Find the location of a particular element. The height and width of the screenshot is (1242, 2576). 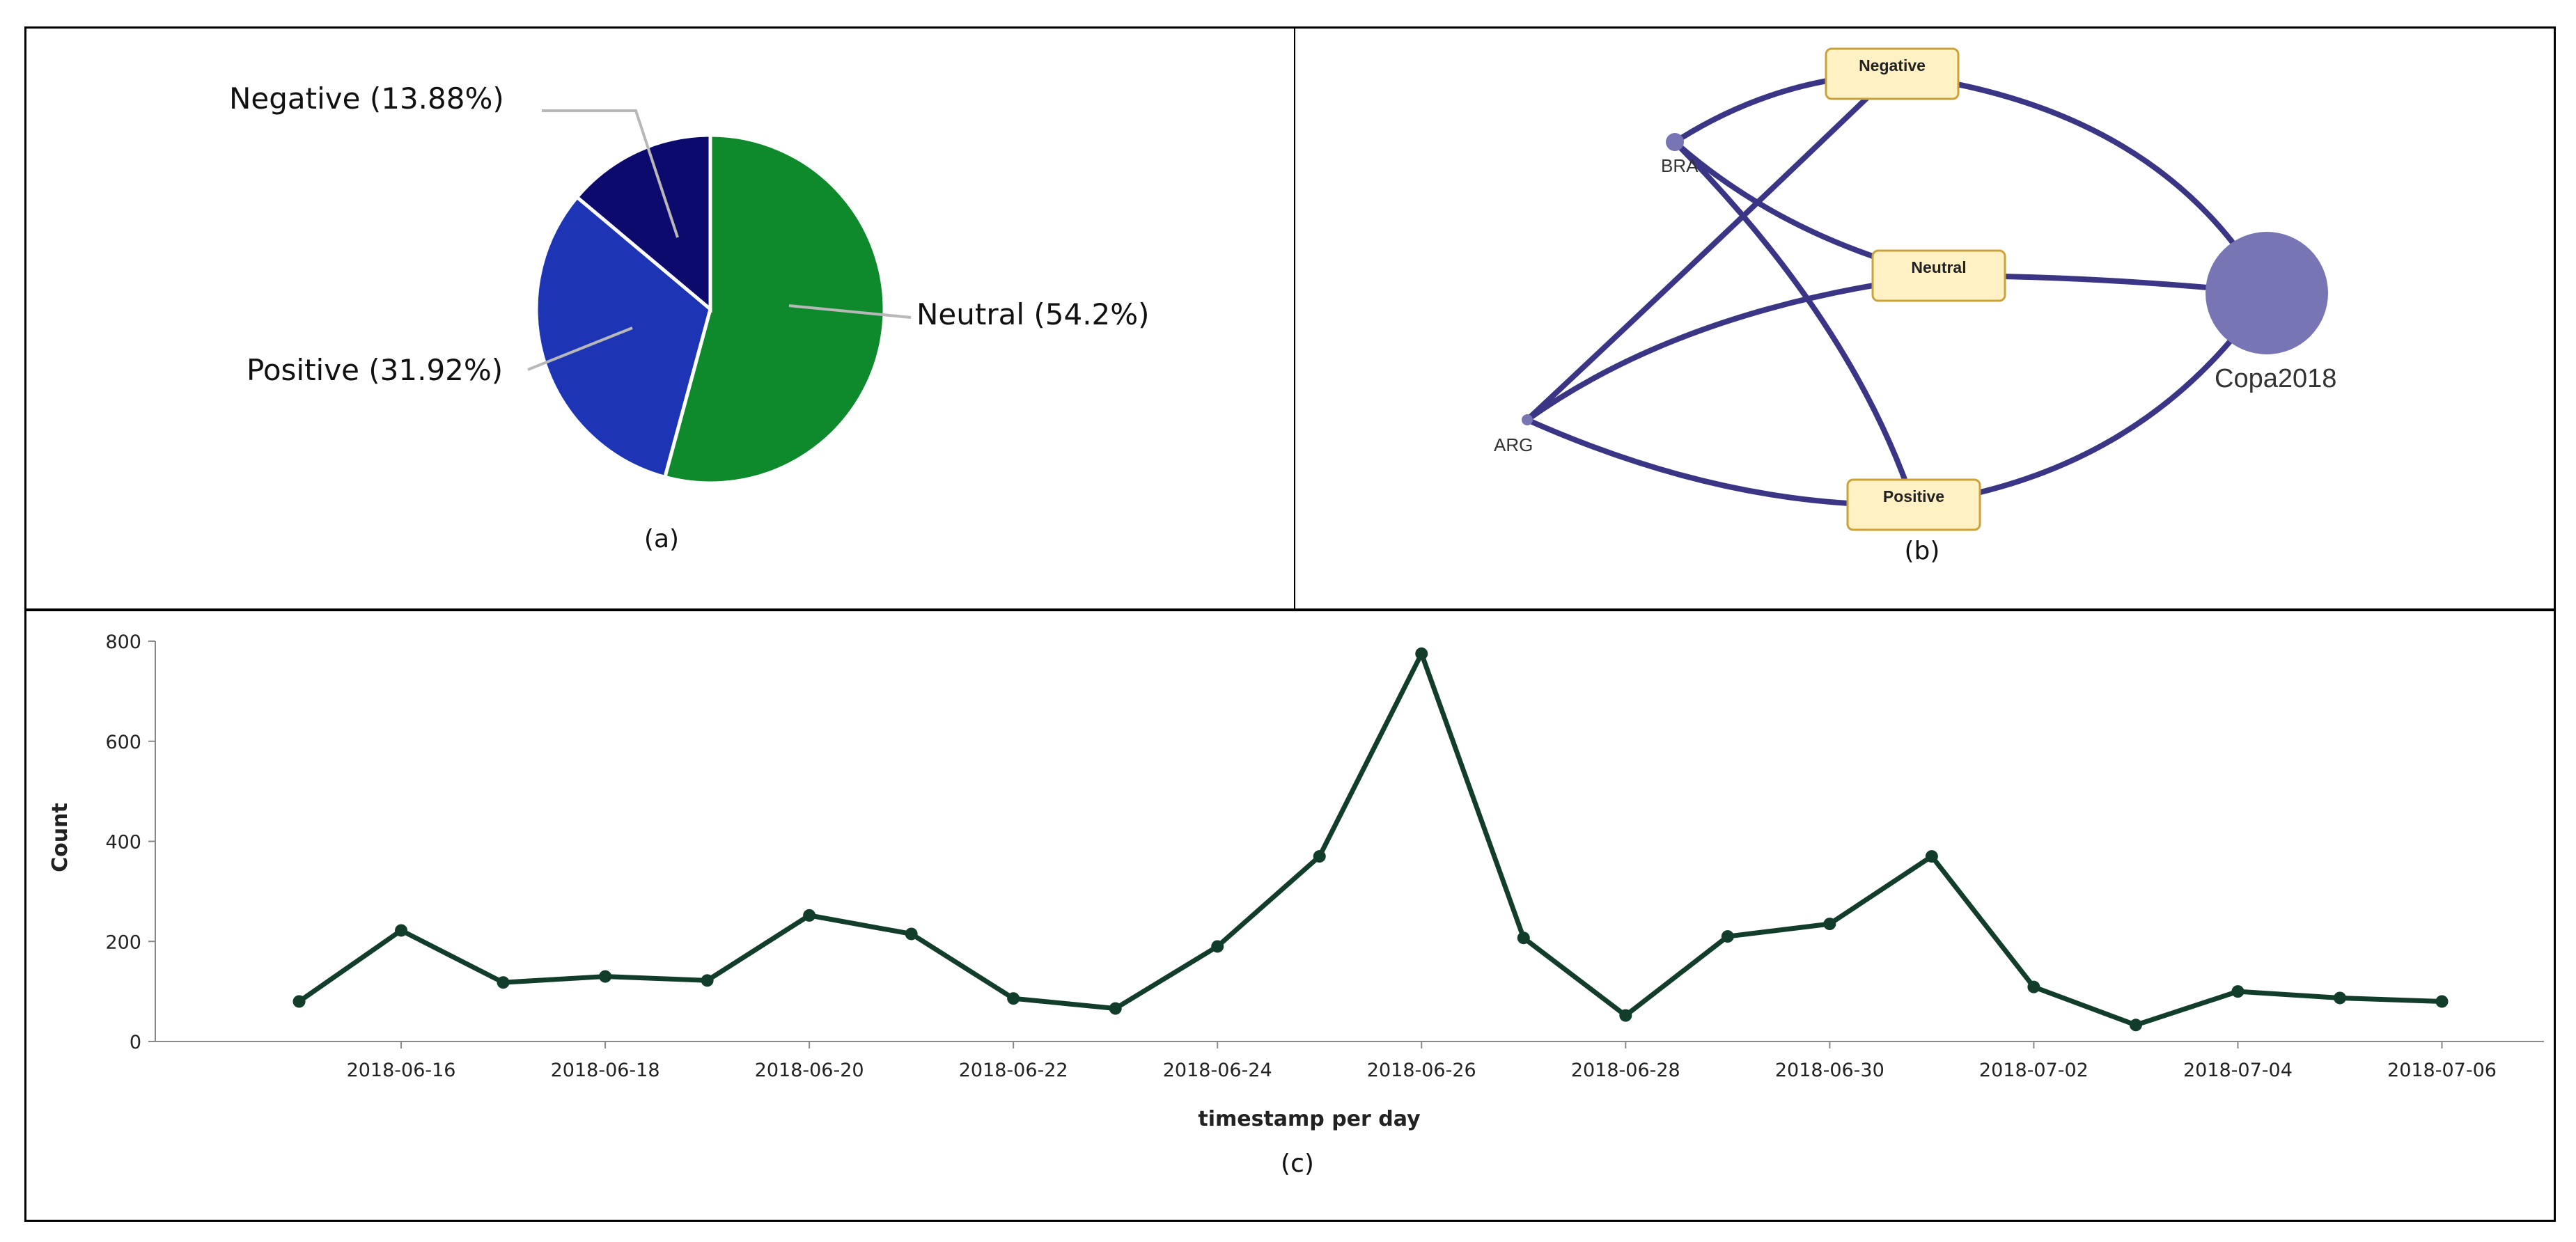

edge-bra-positive is located at coordinates (1795, 323).